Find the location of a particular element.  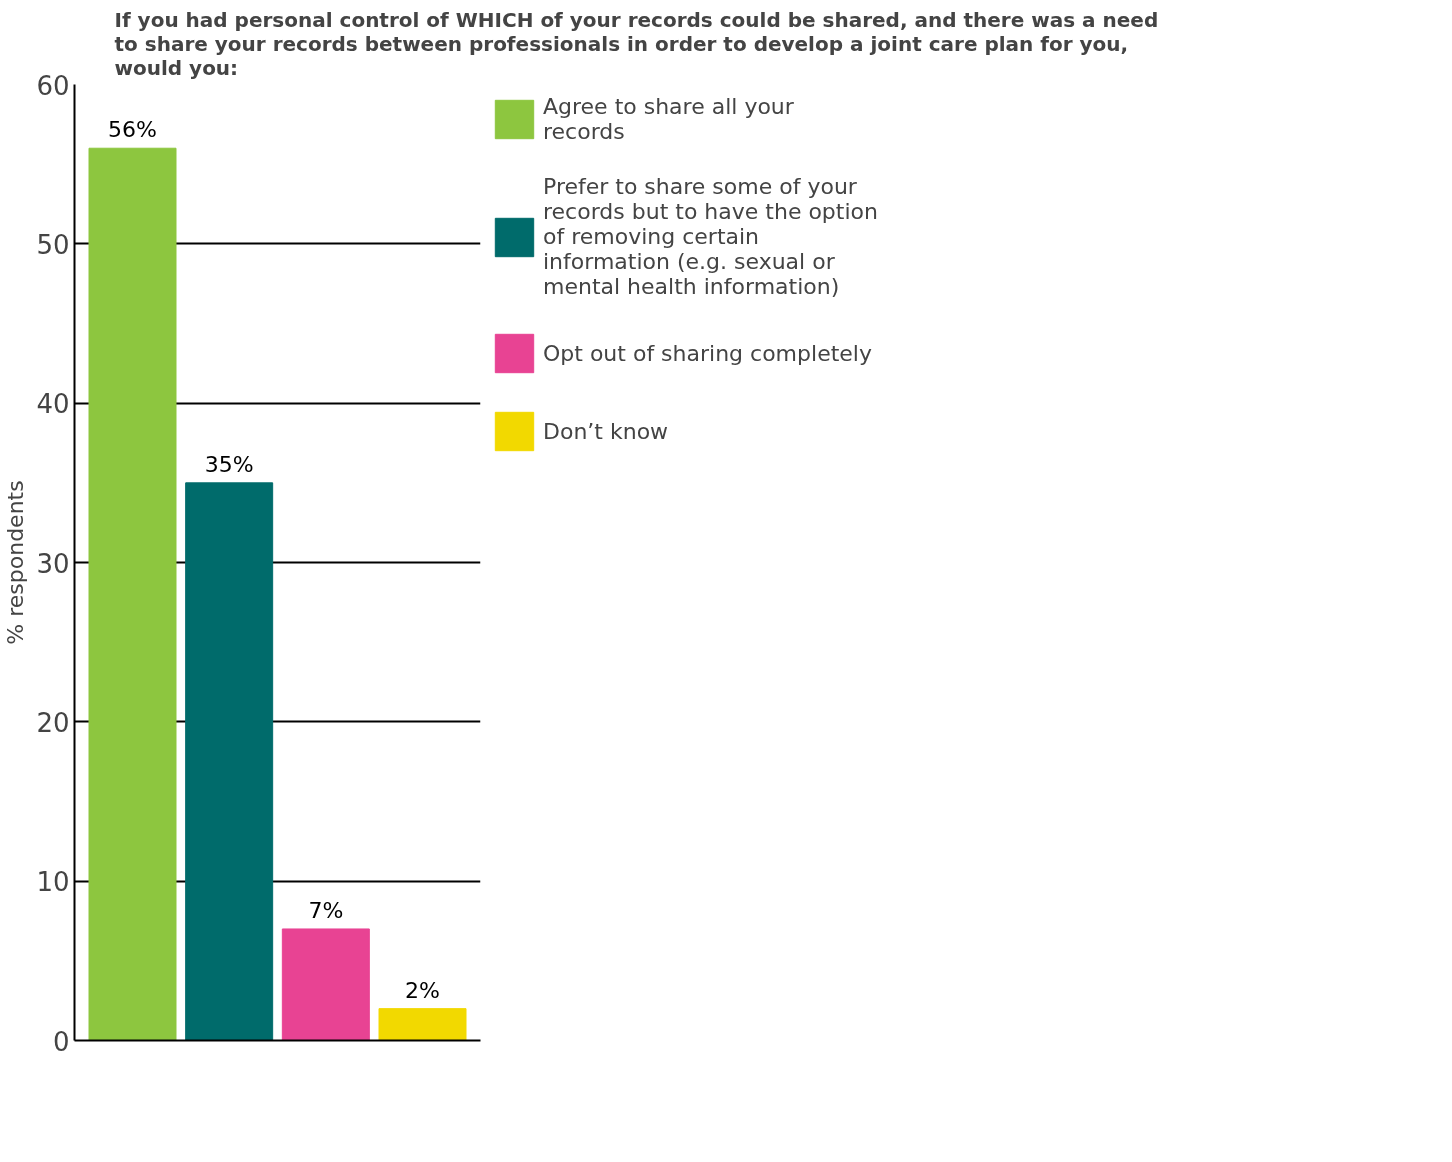

legend-label: Agree to share all your records is located at coordinates (668, 119).